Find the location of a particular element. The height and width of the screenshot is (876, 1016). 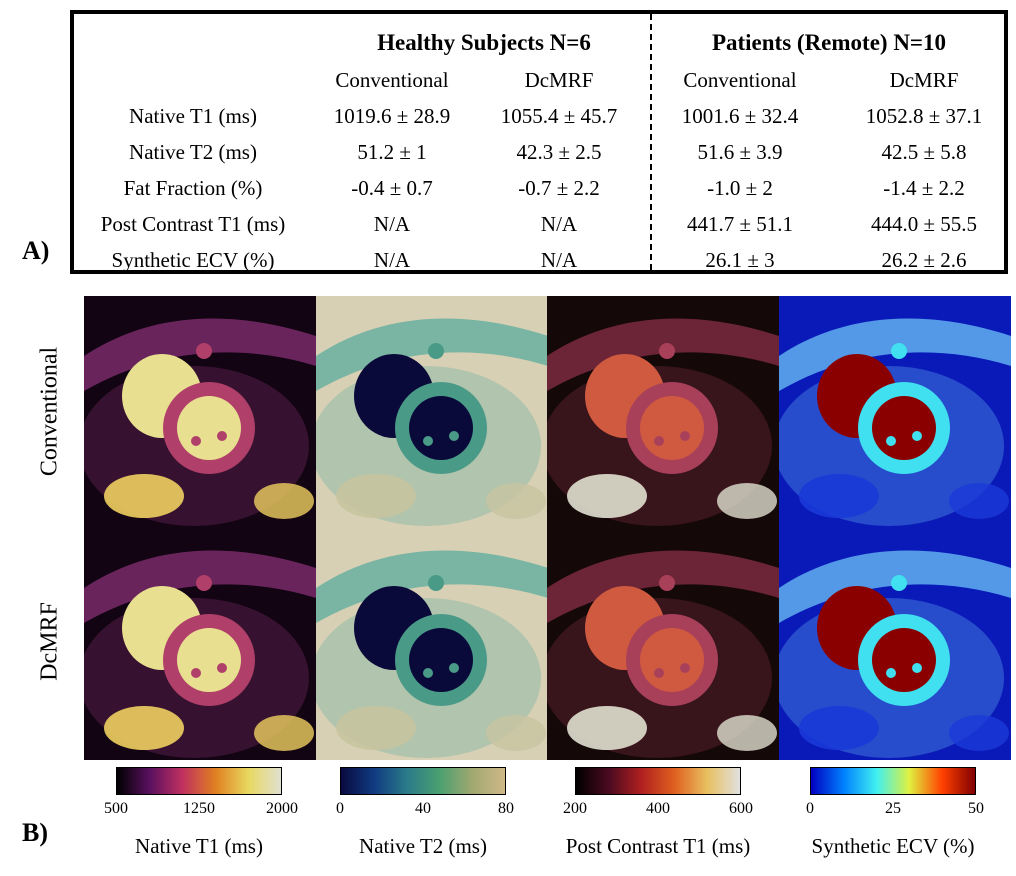

table-cell: 26.2 ± 2.6 is located at coordinates (924, 260).